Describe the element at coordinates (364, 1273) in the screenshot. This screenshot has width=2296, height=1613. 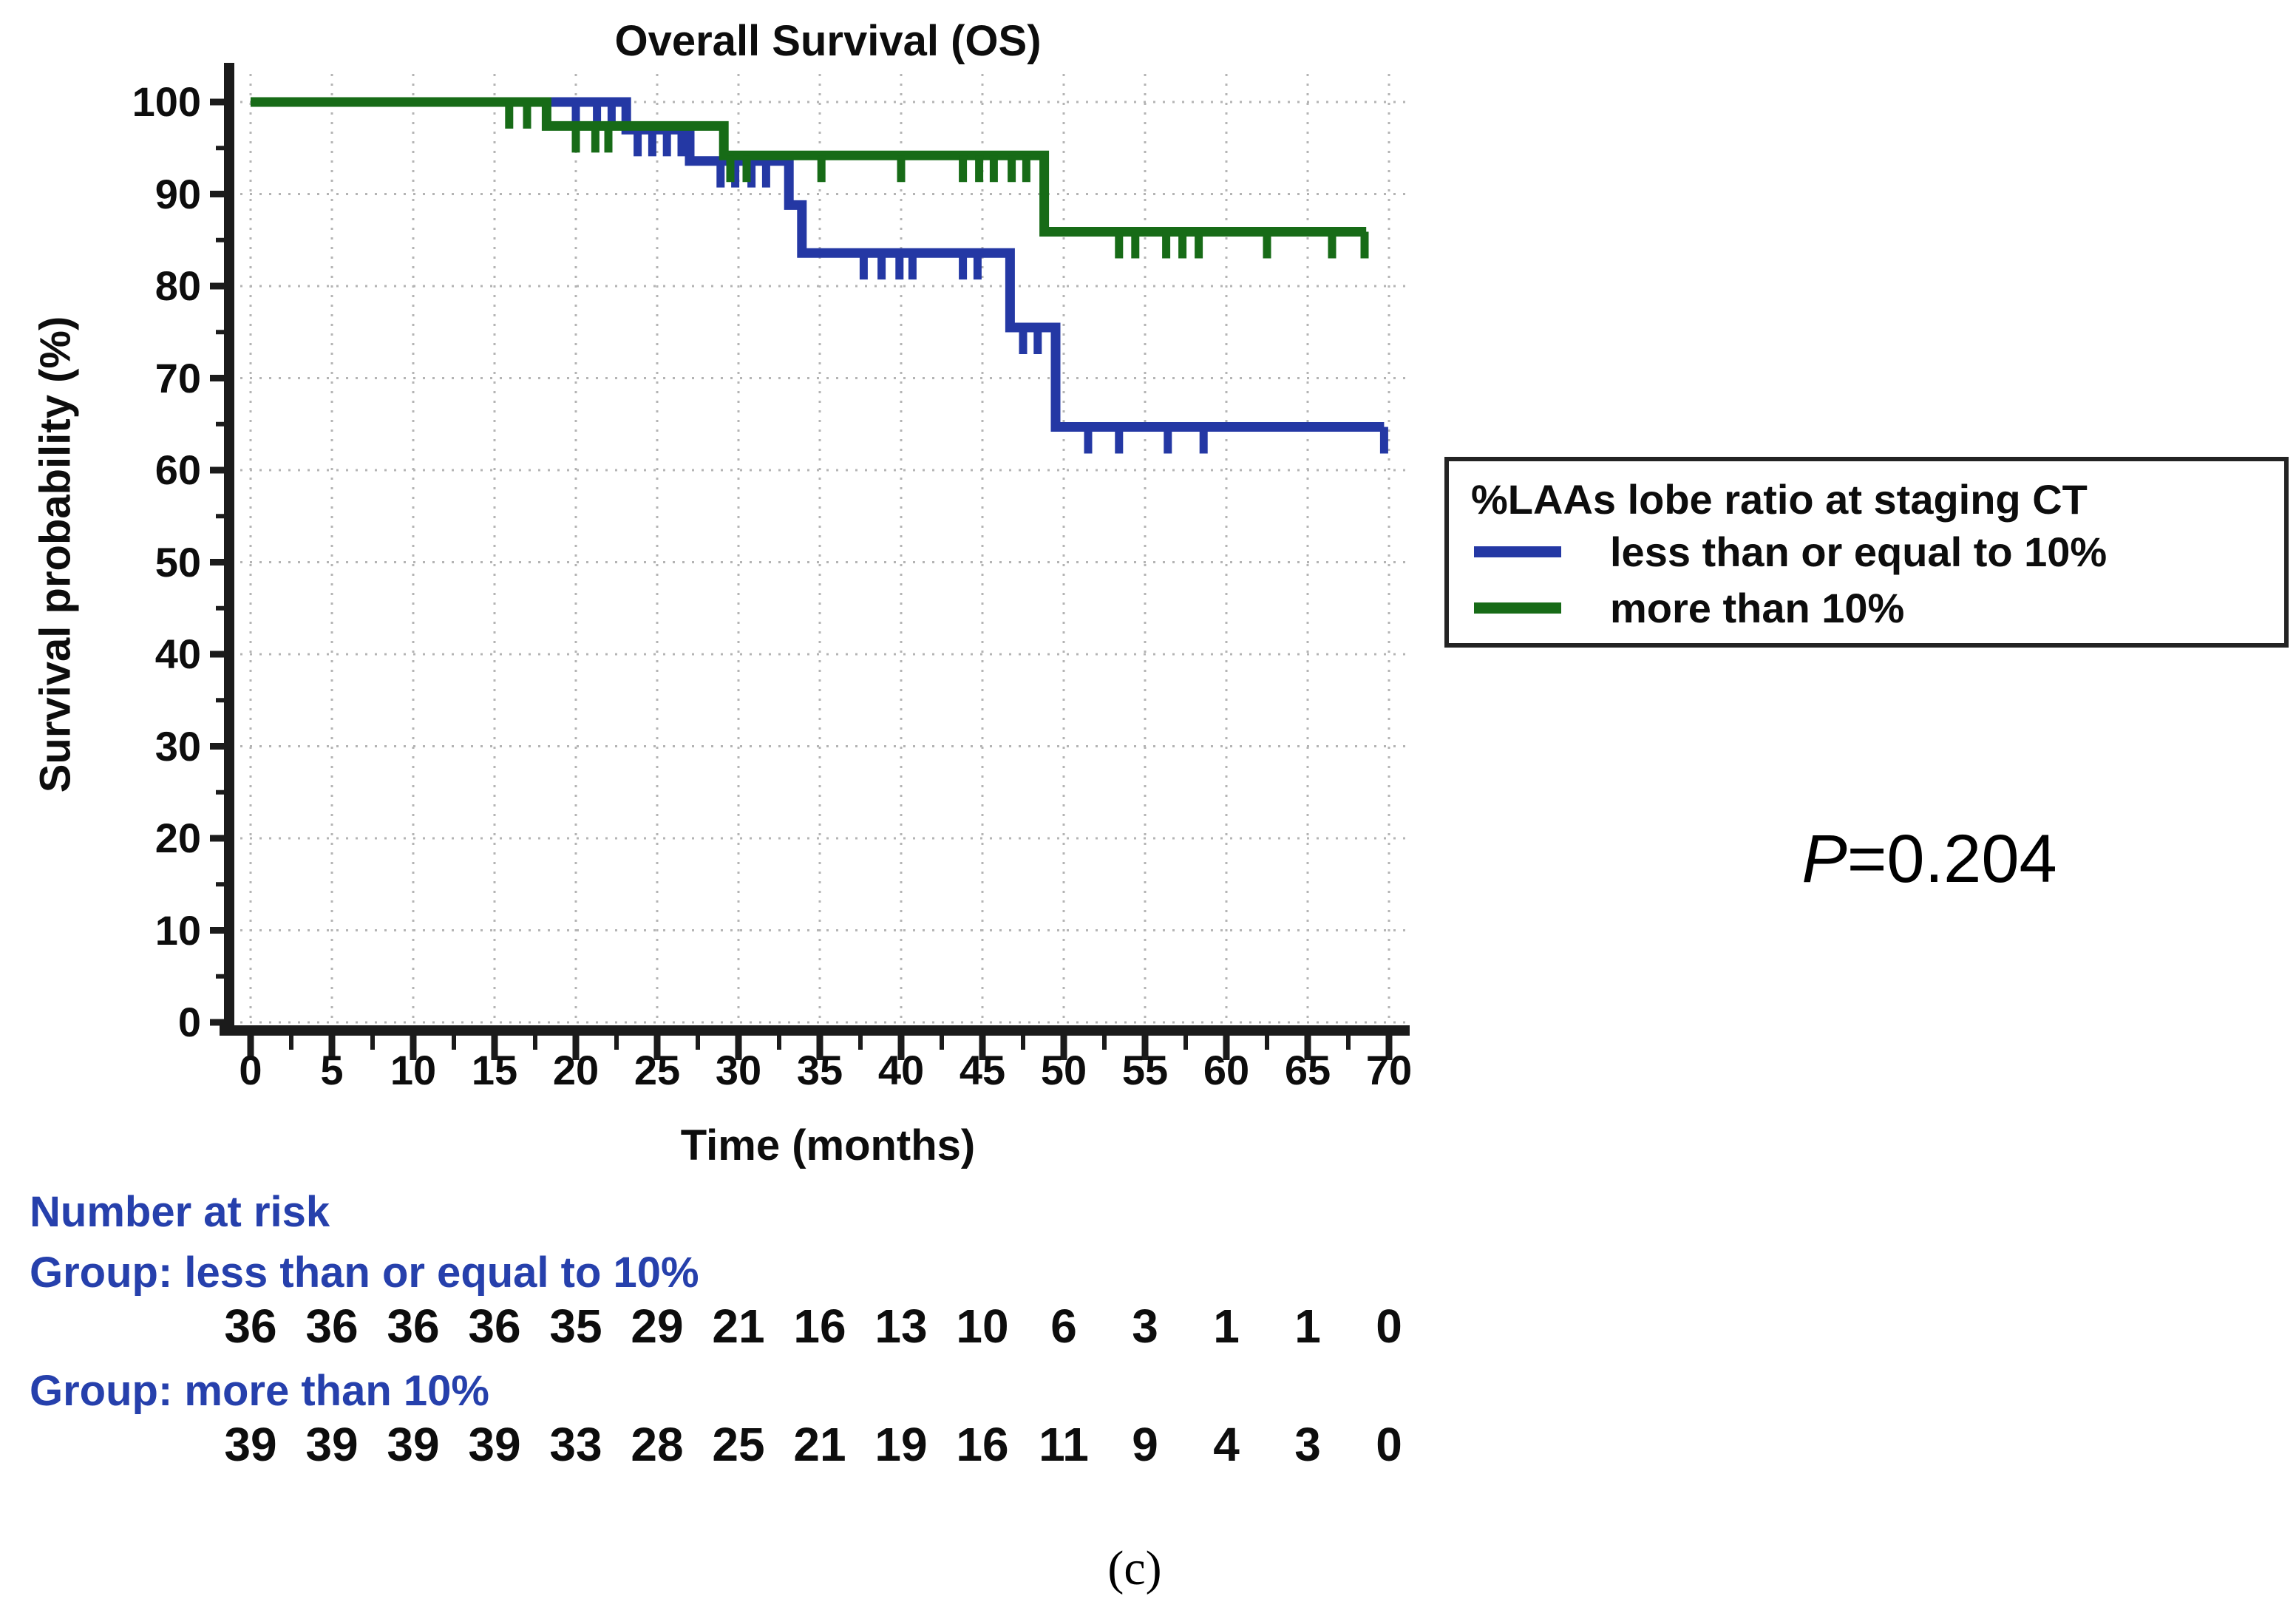
I see `risk-group-label-blue: Group: less than or equal to 10%` at that location.